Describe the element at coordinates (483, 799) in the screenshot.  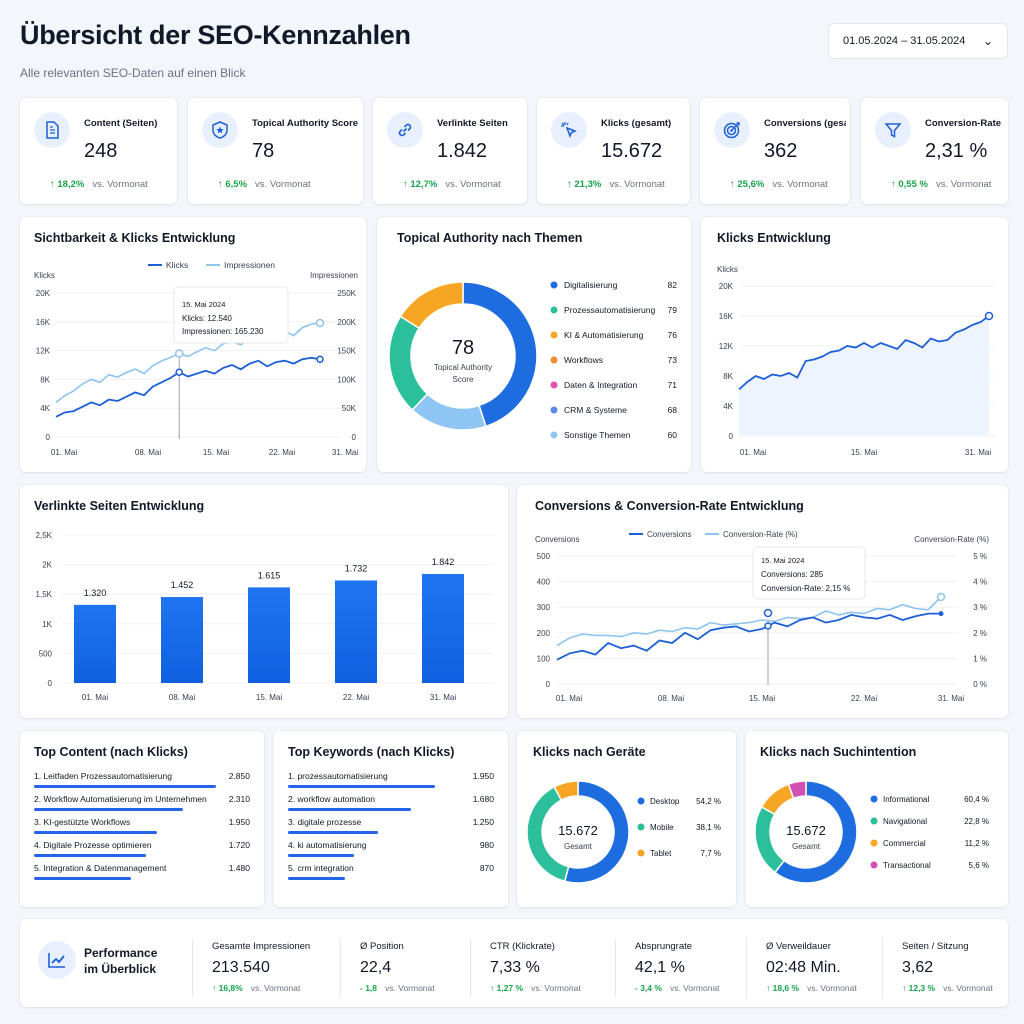
I see `list-item-value: 1.680` at that location.